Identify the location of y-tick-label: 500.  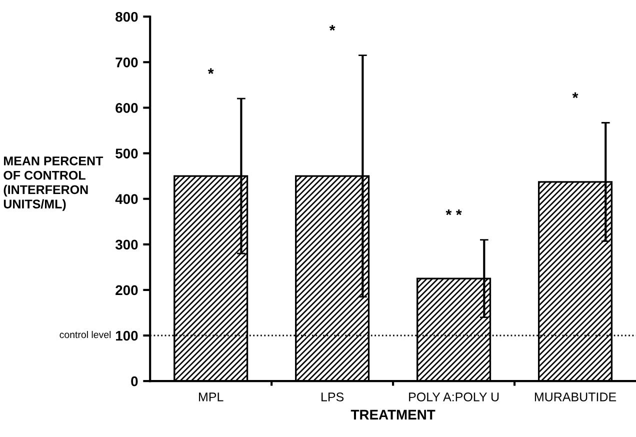
(127, 153).